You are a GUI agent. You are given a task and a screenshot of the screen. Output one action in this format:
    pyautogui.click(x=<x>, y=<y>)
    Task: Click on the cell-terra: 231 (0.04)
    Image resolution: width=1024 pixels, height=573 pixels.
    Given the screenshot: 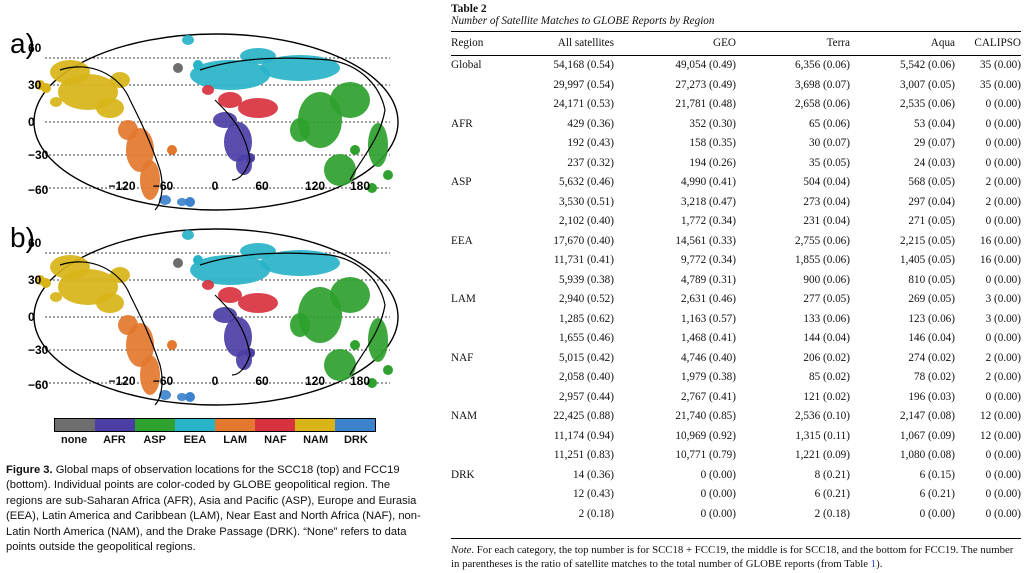 What is the action you would take?
    pyautogui.click(x=826, y=221)
    